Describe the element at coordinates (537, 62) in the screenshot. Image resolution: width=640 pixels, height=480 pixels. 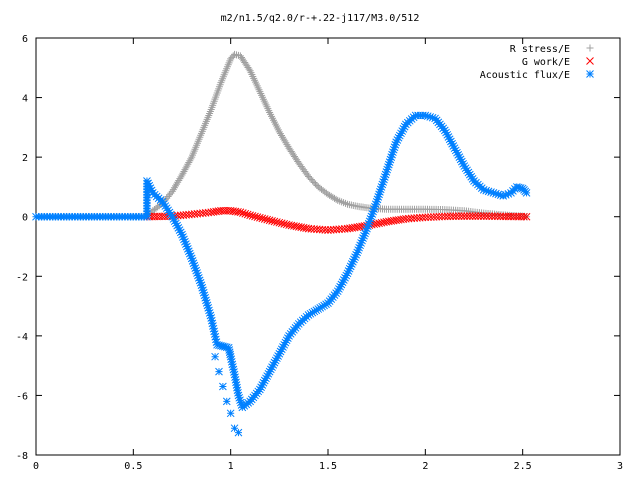
I see `legend: R stress/E G work/E Acoustic flux/E` at that location.